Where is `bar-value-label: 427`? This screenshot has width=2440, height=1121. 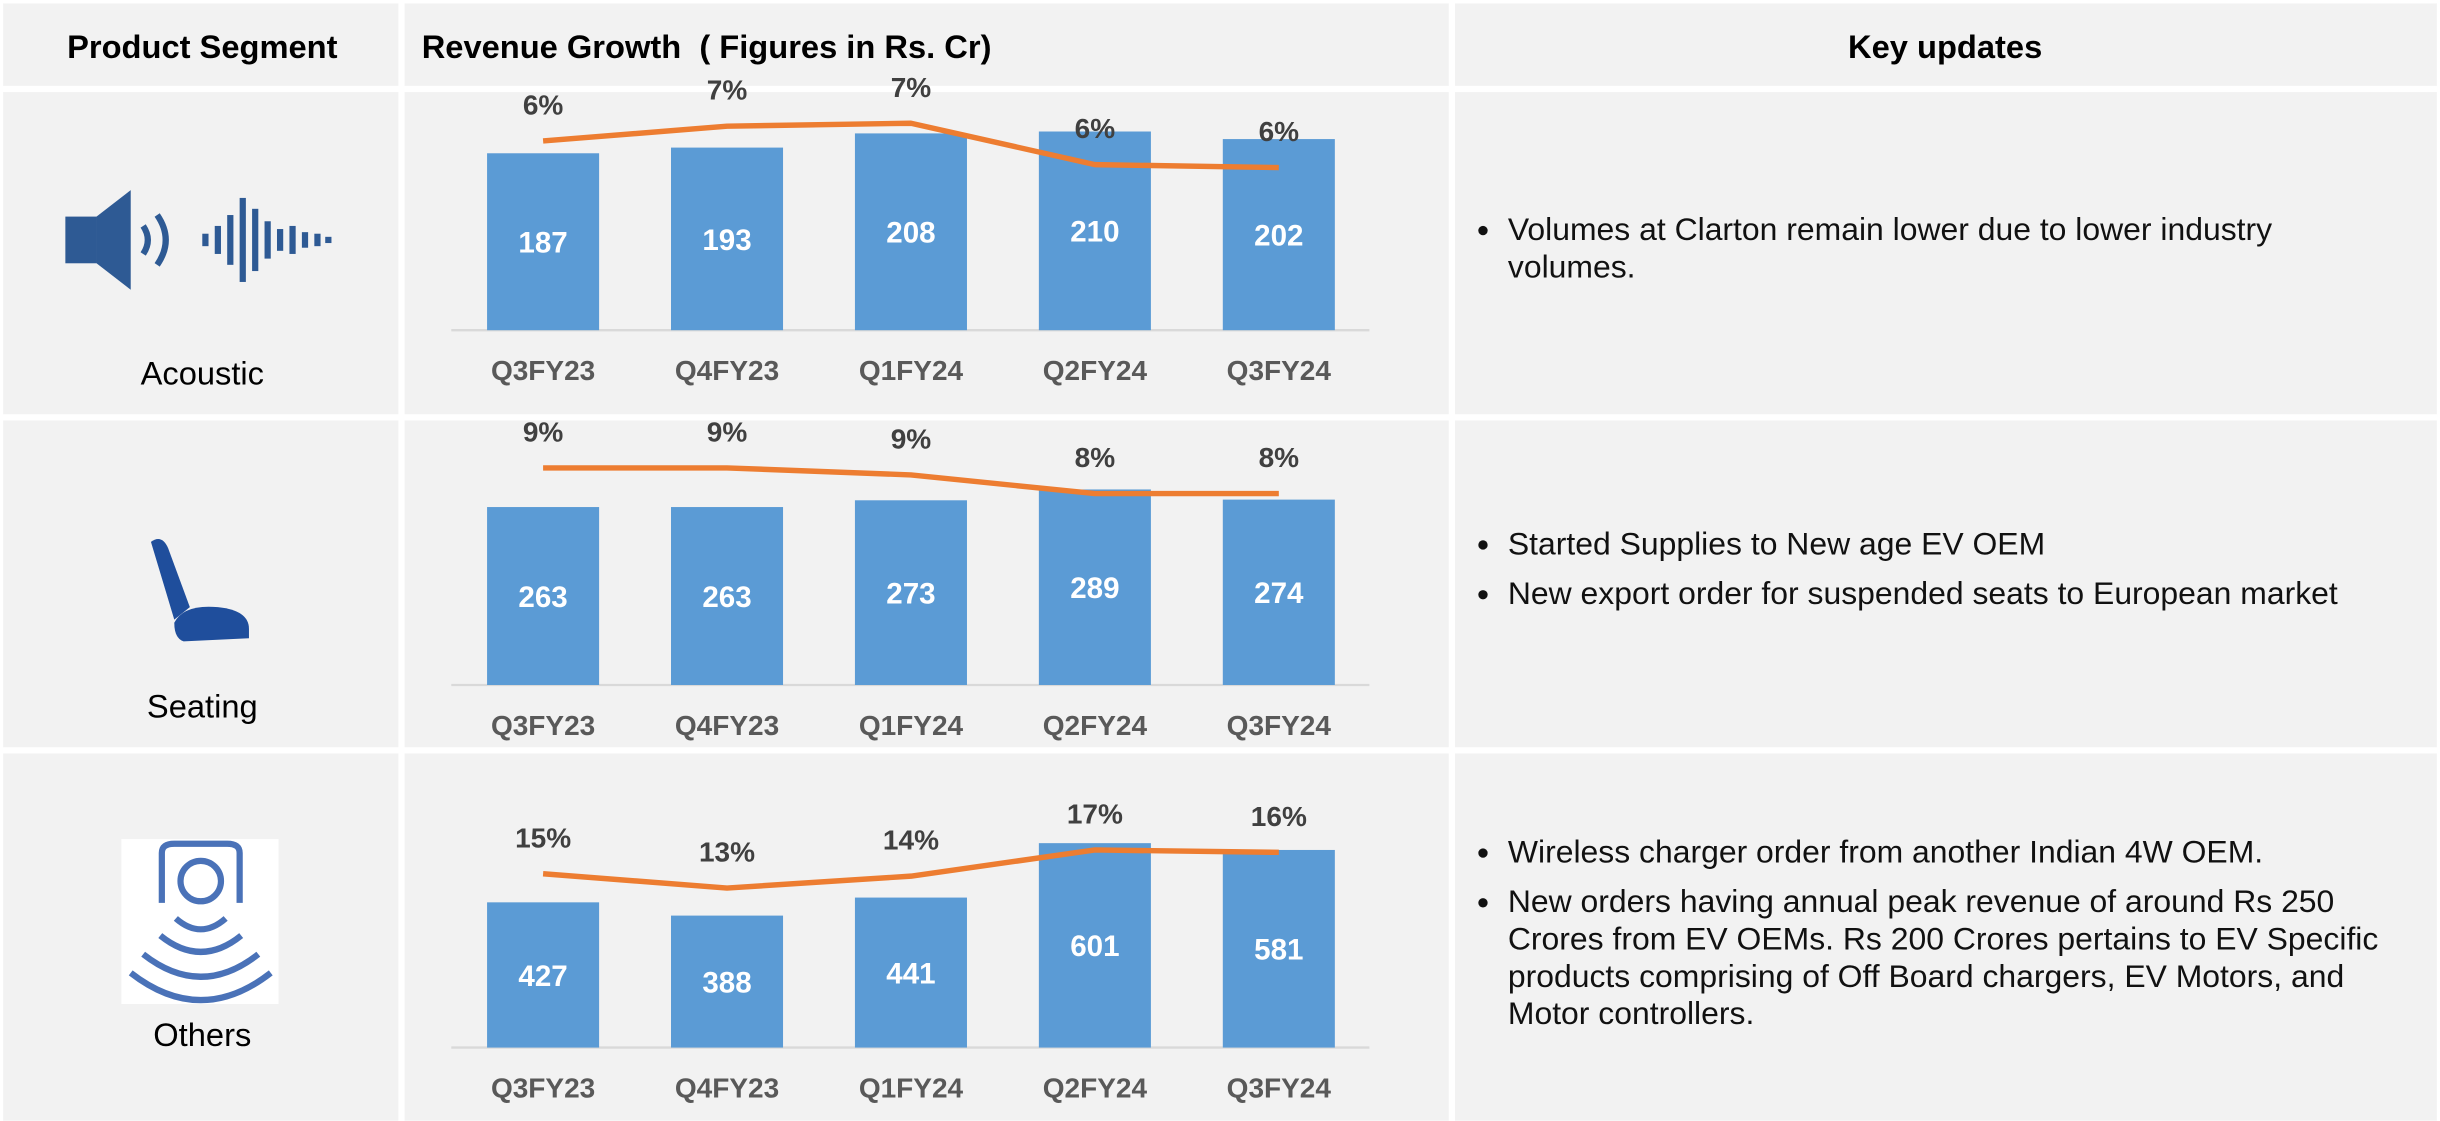 bar-value-label: 427 is located at coordinates (542, 976).